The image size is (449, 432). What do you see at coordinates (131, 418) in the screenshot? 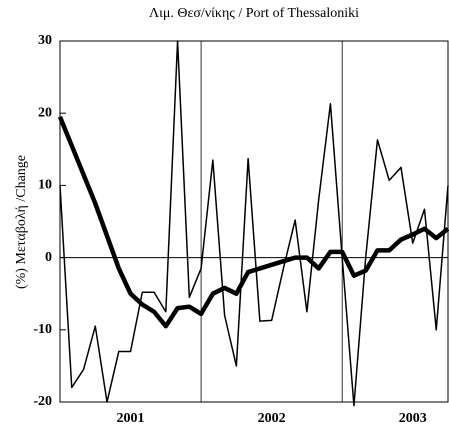
I see `x-tick-label: 2001` at bounding box center [131, 418].